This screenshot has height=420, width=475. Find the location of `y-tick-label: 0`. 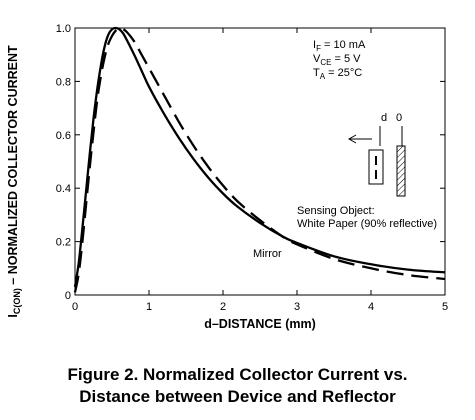

y-tick-label: 0 is located at coordinates (68, 296).